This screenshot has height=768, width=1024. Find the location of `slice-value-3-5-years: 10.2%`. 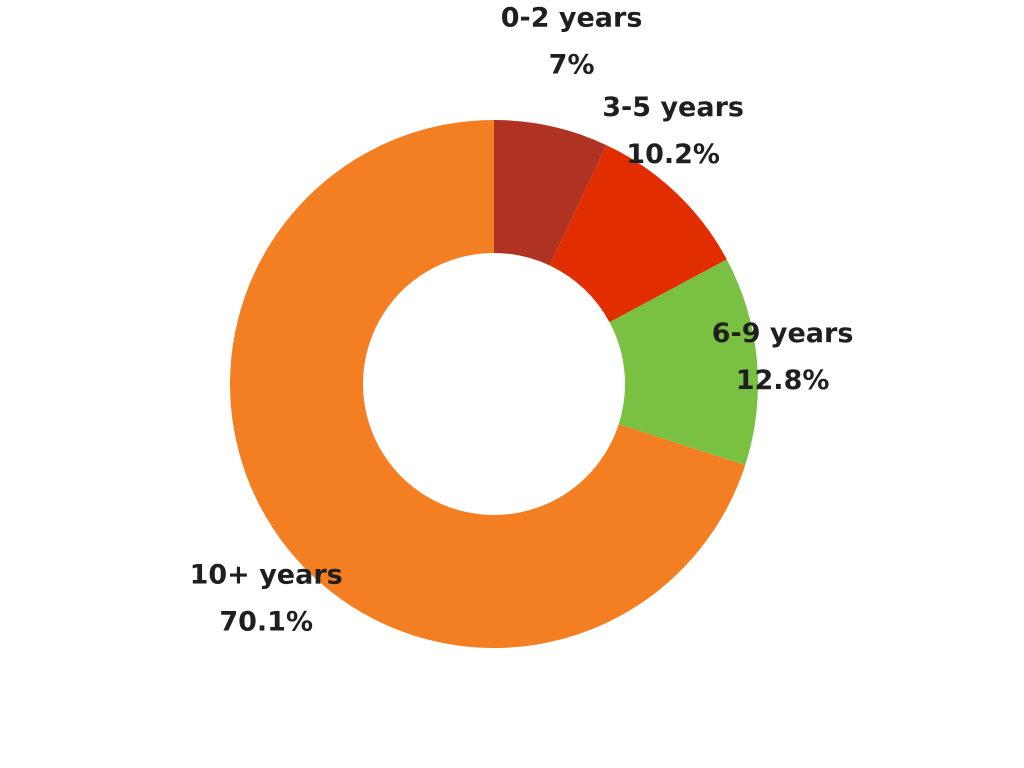

slice-value-3-5-years: 10.2% is located at coordinates (673, 154).